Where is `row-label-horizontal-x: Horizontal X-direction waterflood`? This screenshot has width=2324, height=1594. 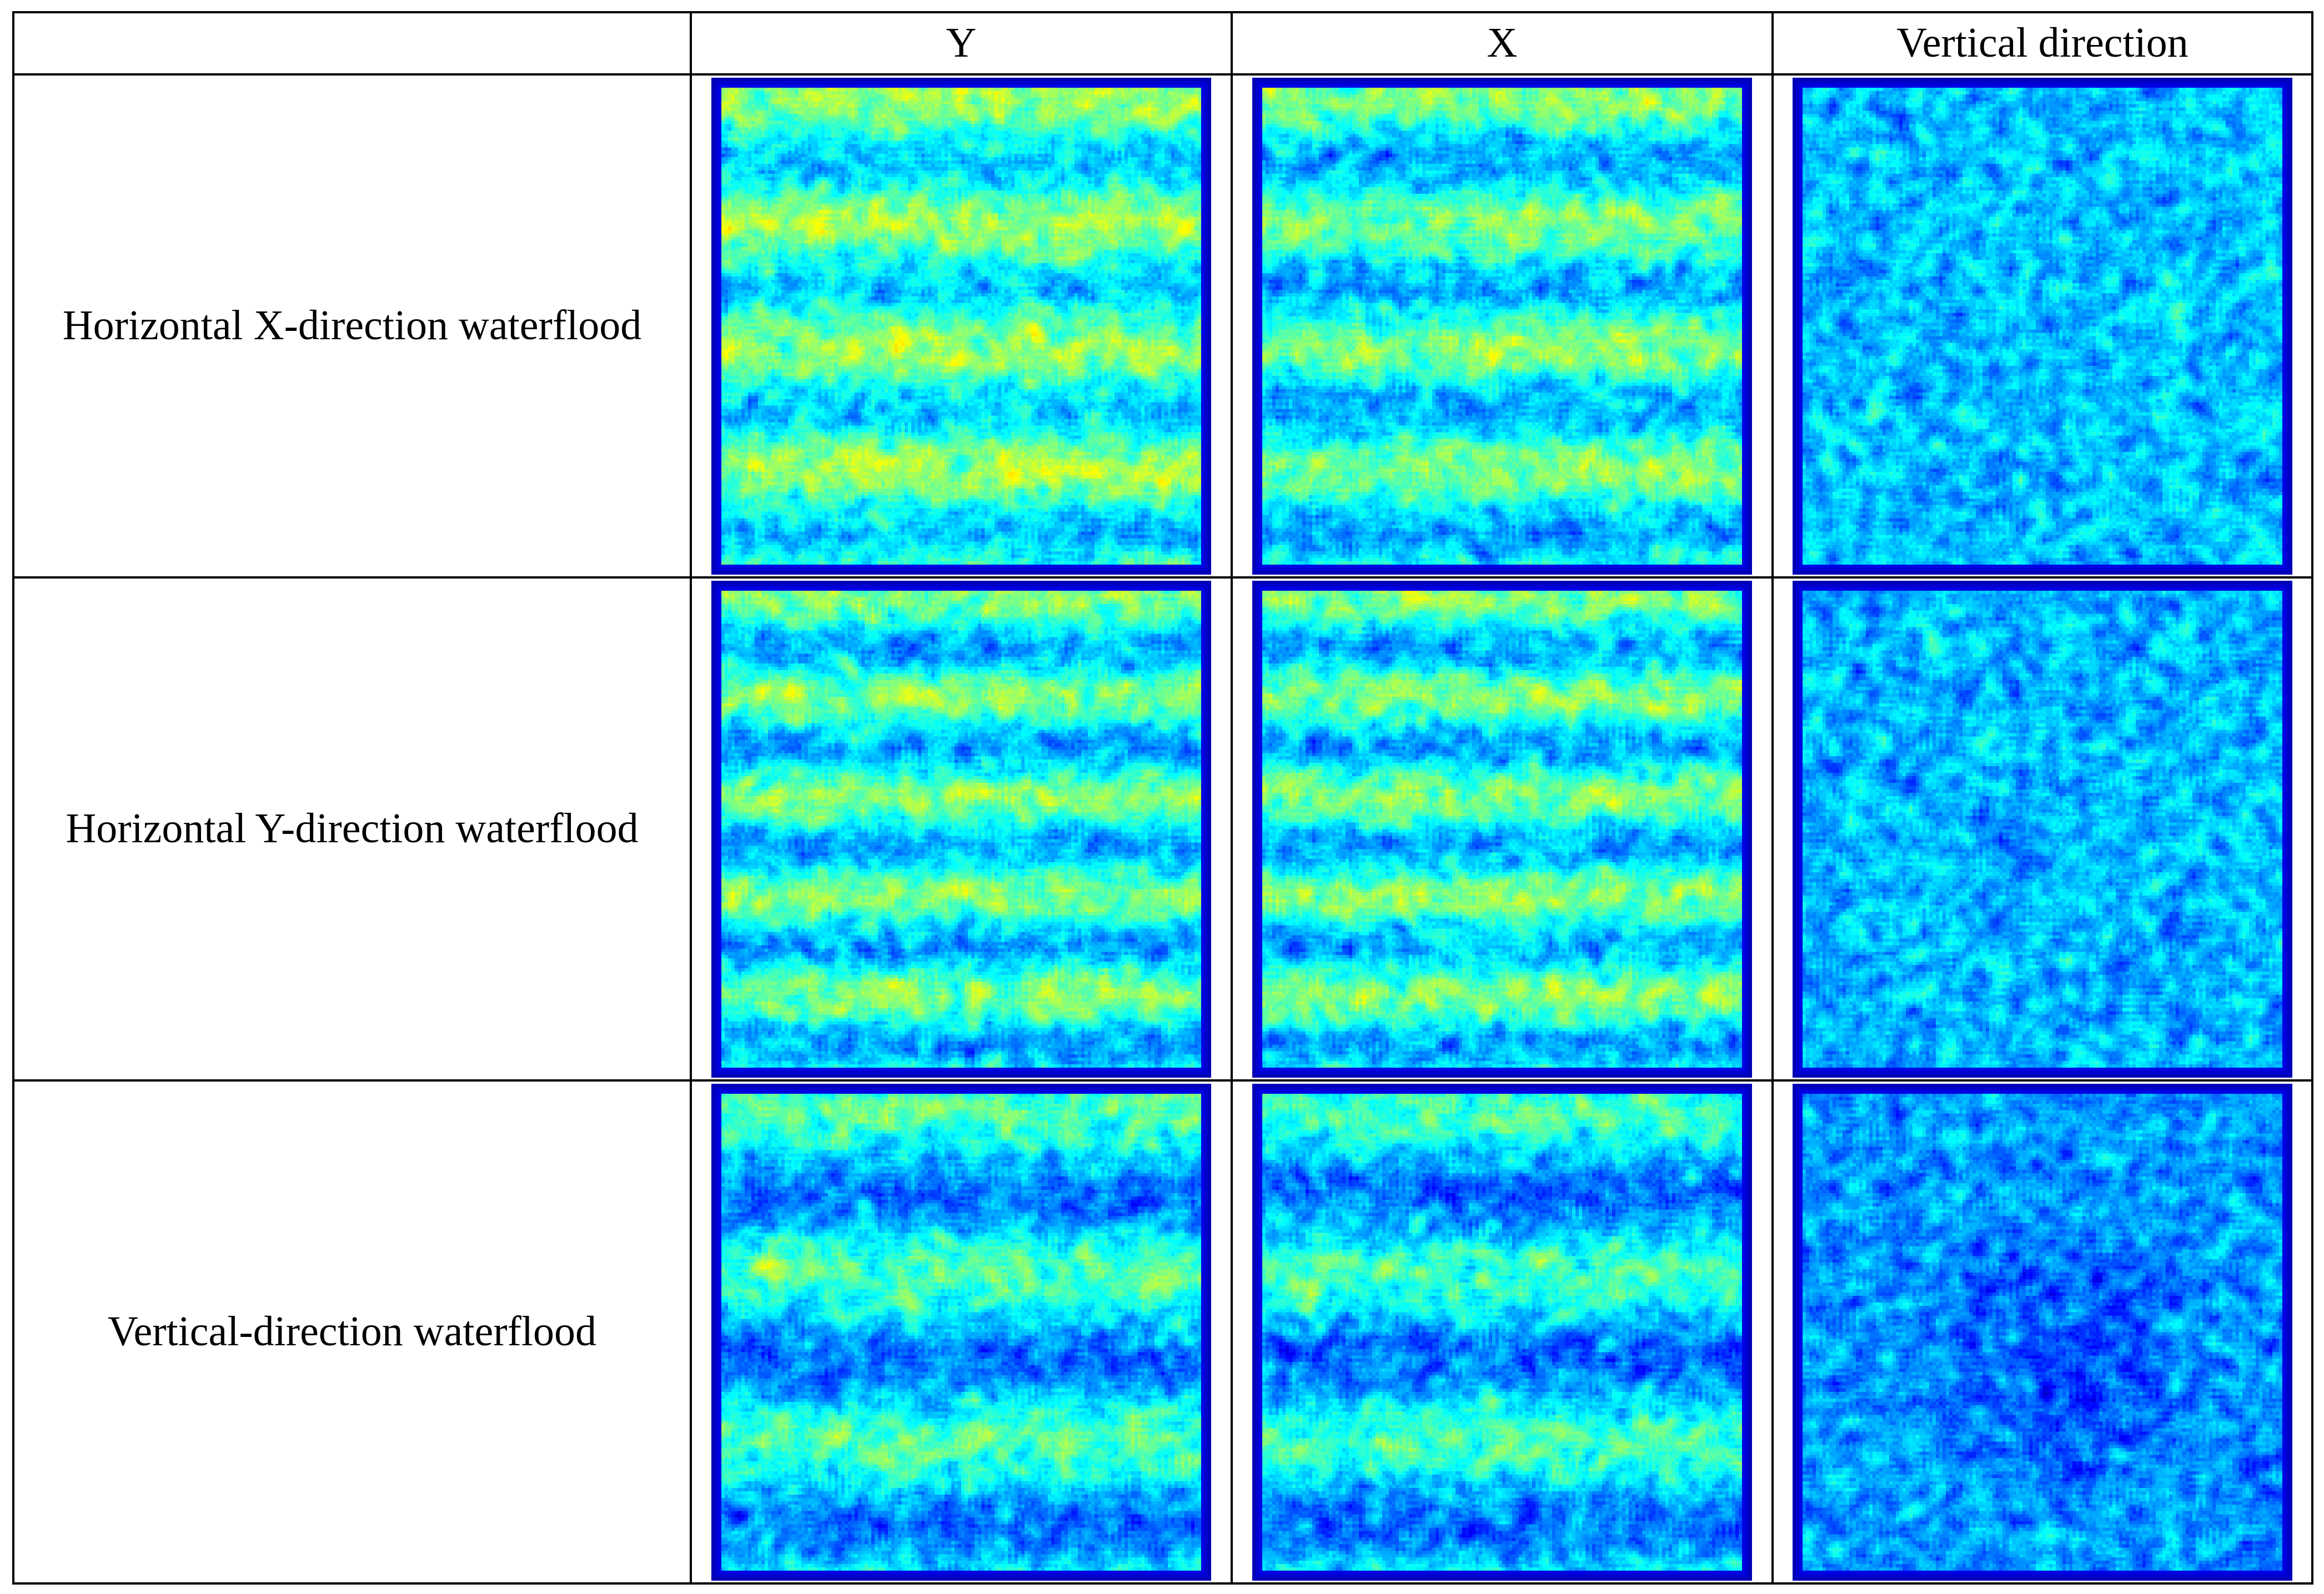 row-label-horizontal-x: Horizontal X-direction waterflood is located at coordinates (352, 326).